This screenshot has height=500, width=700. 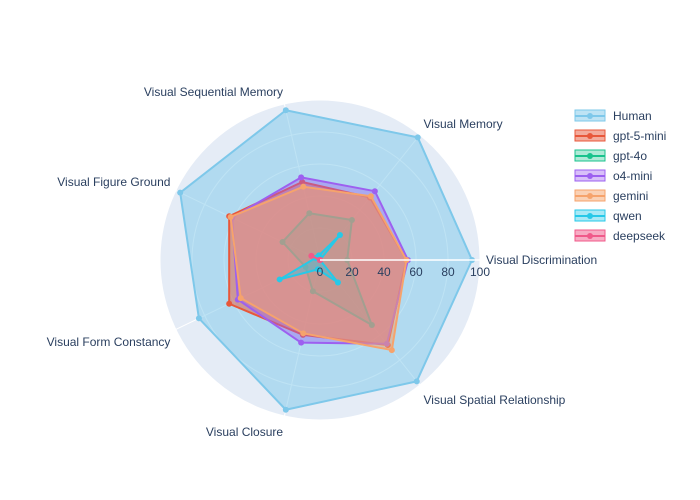 I want to click on legend-item: qwen, so click(x=608, y=216).